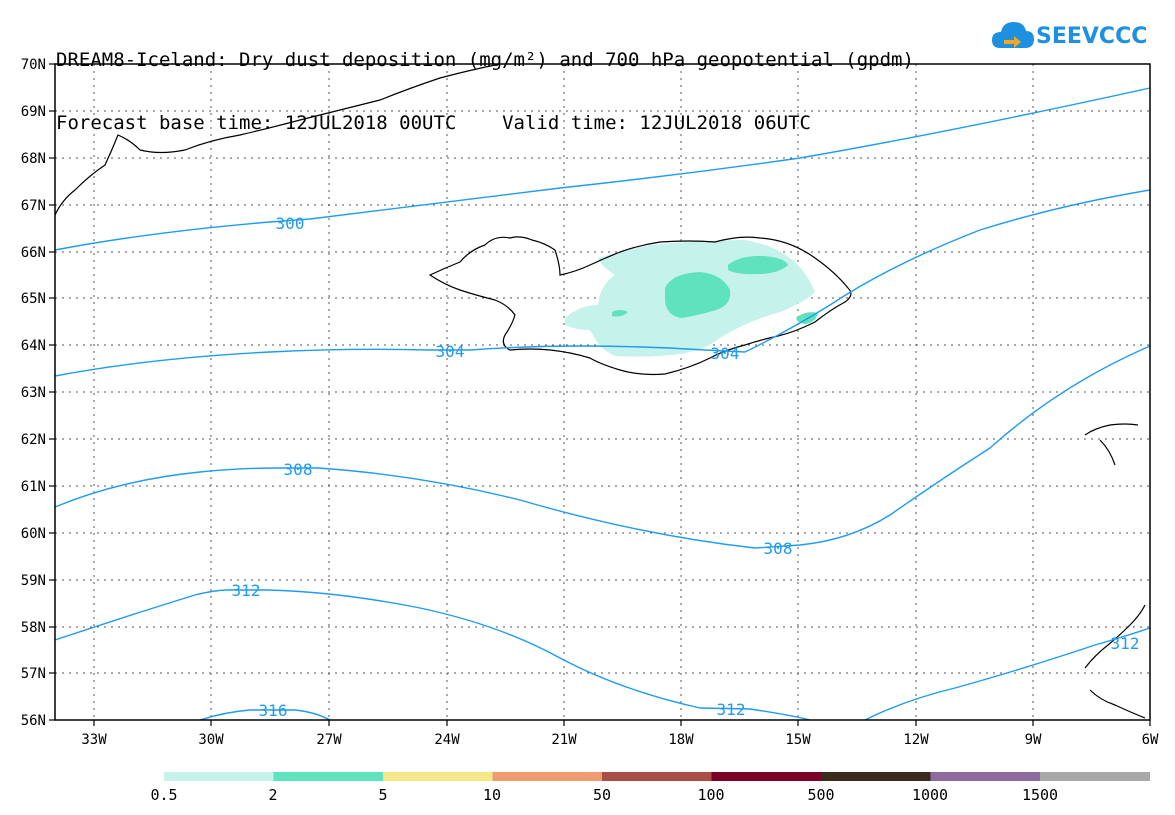 The height and width of the screenshot is (815, 1175). I want to click on legend-label: 2, so click(272, 795).